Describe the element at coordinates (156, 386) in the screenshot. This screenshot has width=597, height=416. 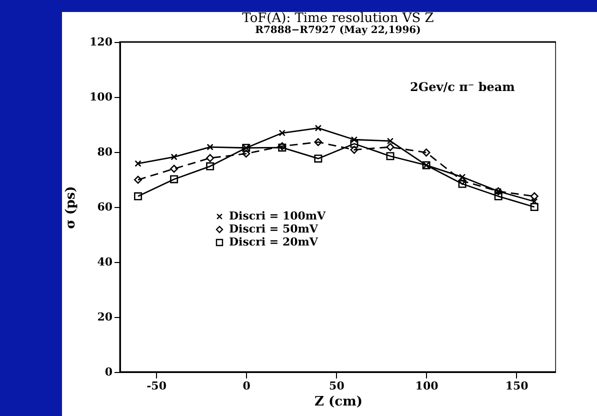
I see `x-tick-label: -50` at that location.